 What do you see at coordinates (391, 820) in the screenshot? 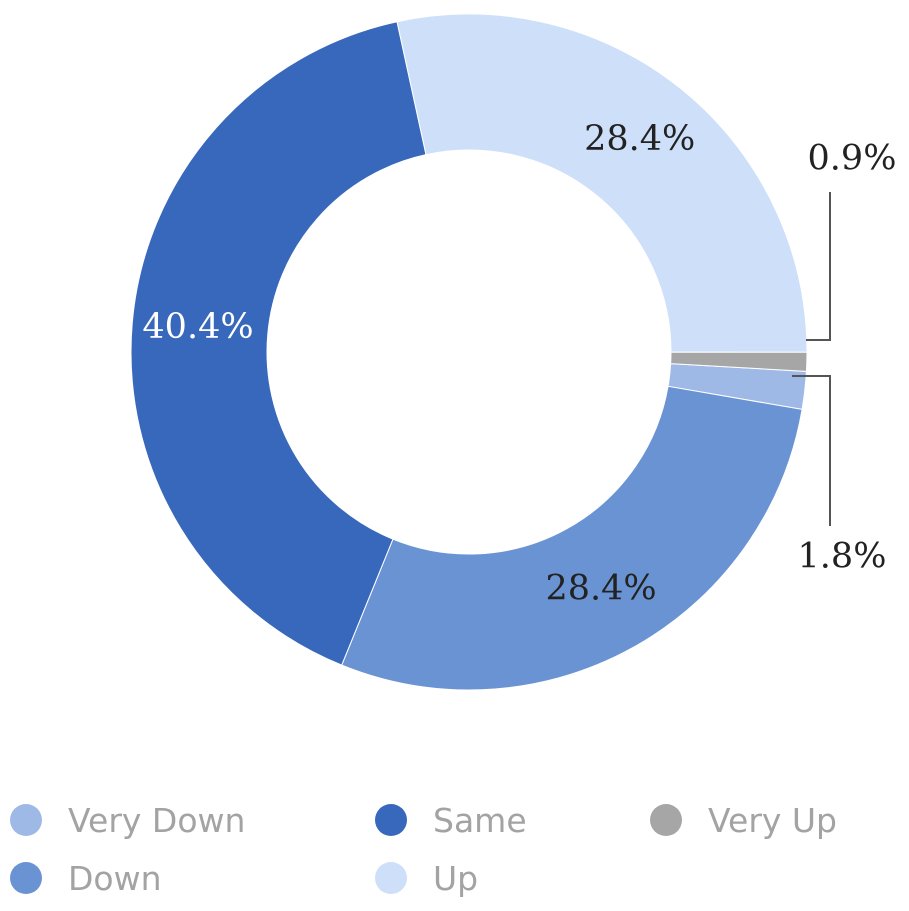
I see `legend-swatch-same` at bounding box center [391, 820].